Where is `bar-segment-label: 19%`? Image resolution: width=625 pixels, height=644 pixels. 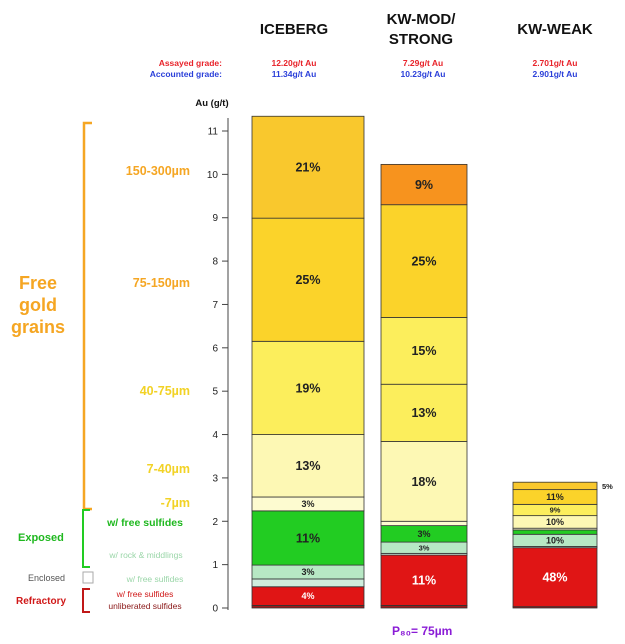 bar-segment-label: 19% is located at coordinates (307, 388).